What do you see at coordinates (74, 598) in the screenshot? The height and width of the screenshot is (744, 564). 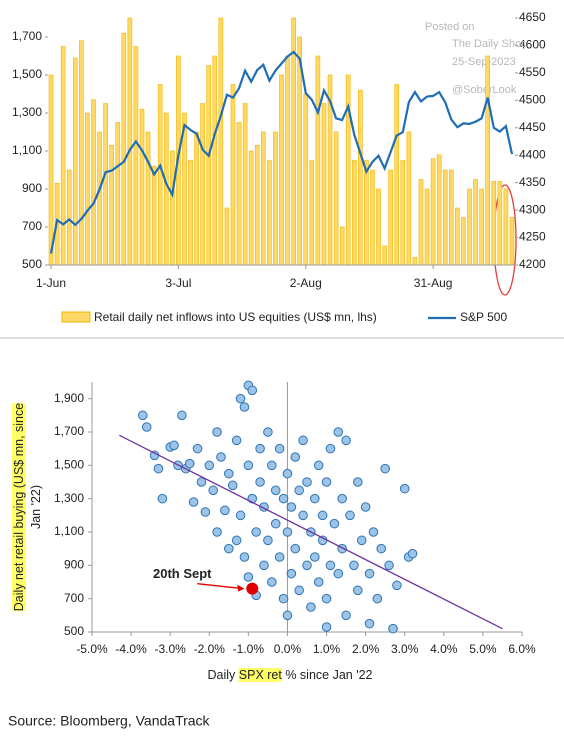 I see `y-tick-label: 700` at bounding box center [74, 598].